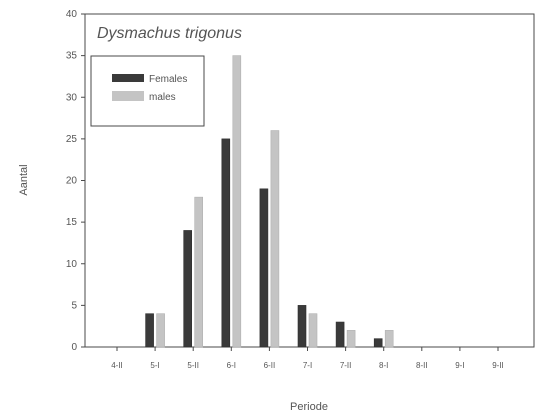 This screenshot has width=545, height=420. I want to click on y-axis: 0 5 10 15 20 25 30 35 40, so click(75, 181).